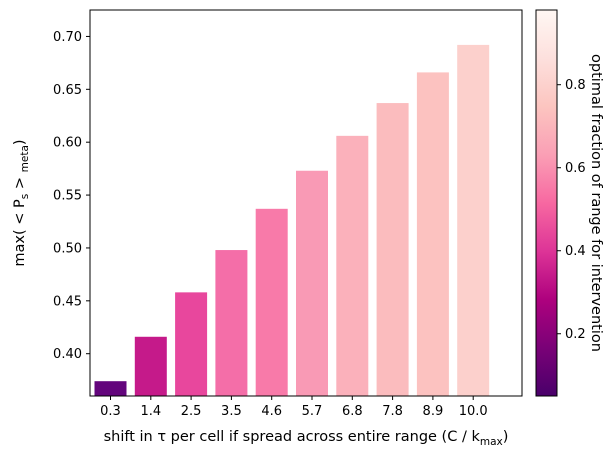  I want to click on x-tick-label: 3.5, so click(231, 411).